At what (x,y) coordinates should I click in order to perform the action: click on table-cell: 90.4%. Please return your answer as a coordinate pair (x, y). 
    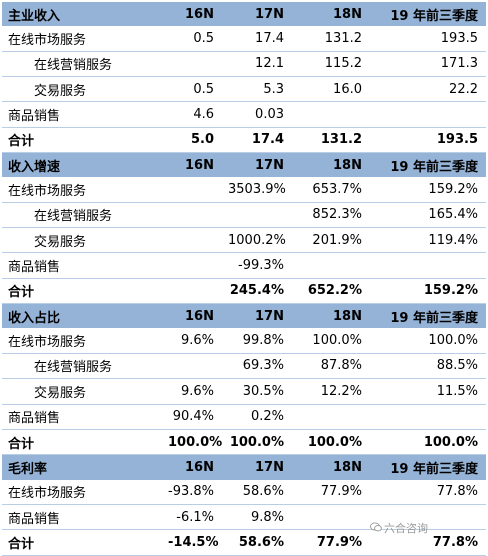
    Looking at the image, I should click on (192, 417).